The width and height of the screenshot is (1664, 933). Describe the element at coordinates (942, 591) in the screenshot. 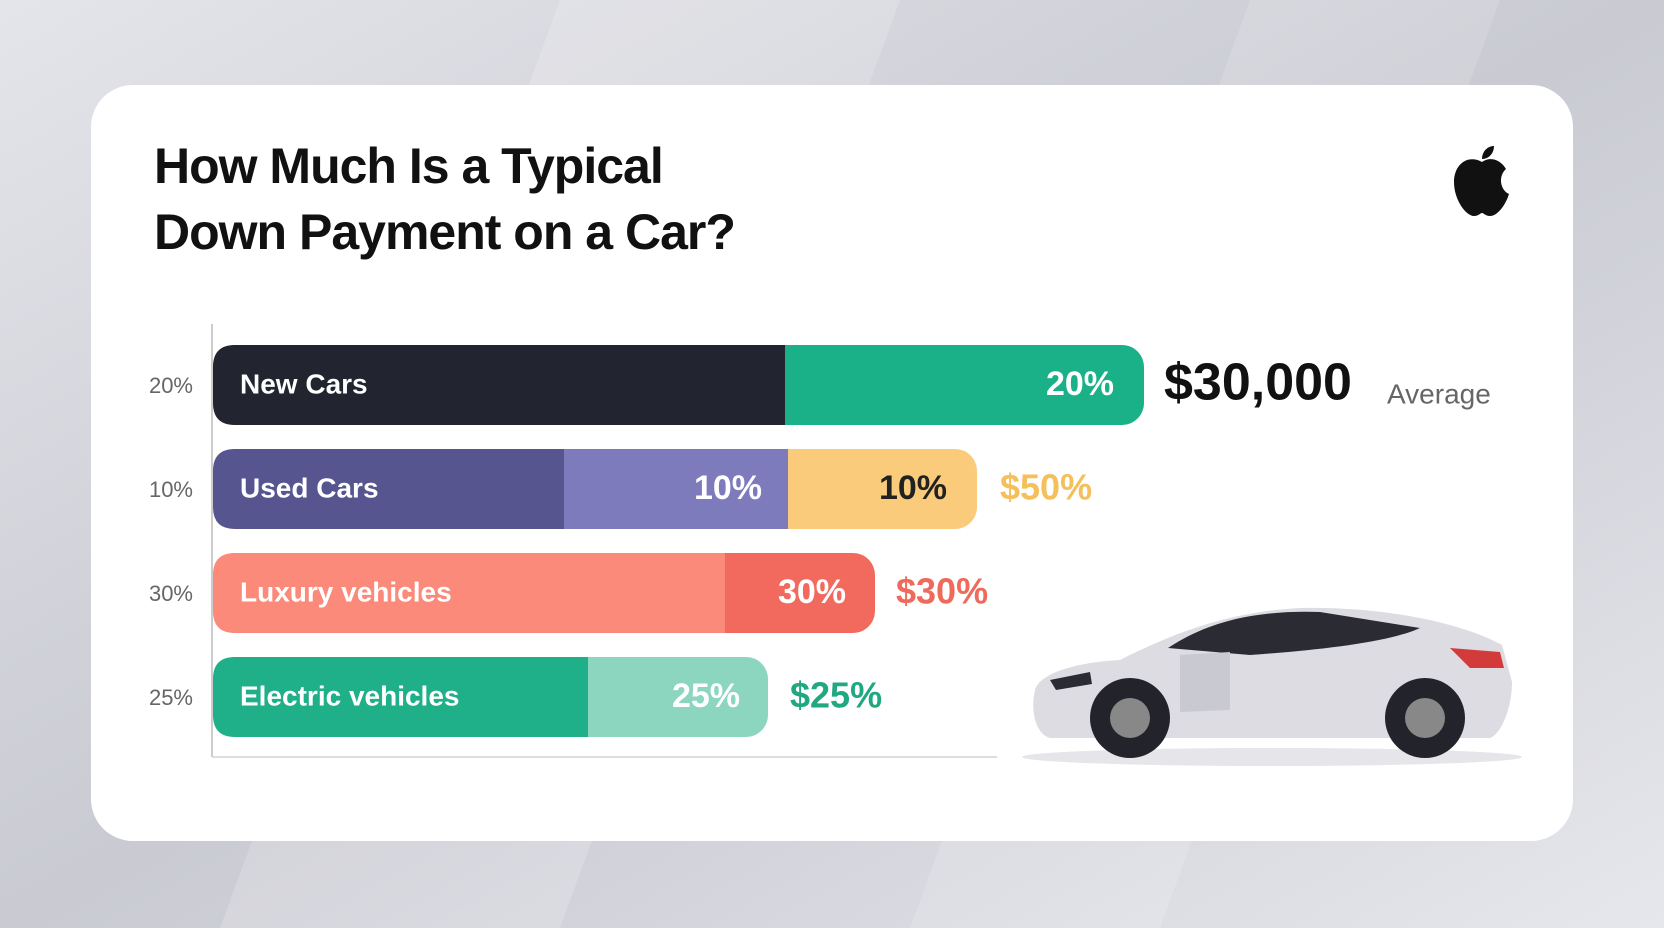

I see `value-label: $30%` at that location.